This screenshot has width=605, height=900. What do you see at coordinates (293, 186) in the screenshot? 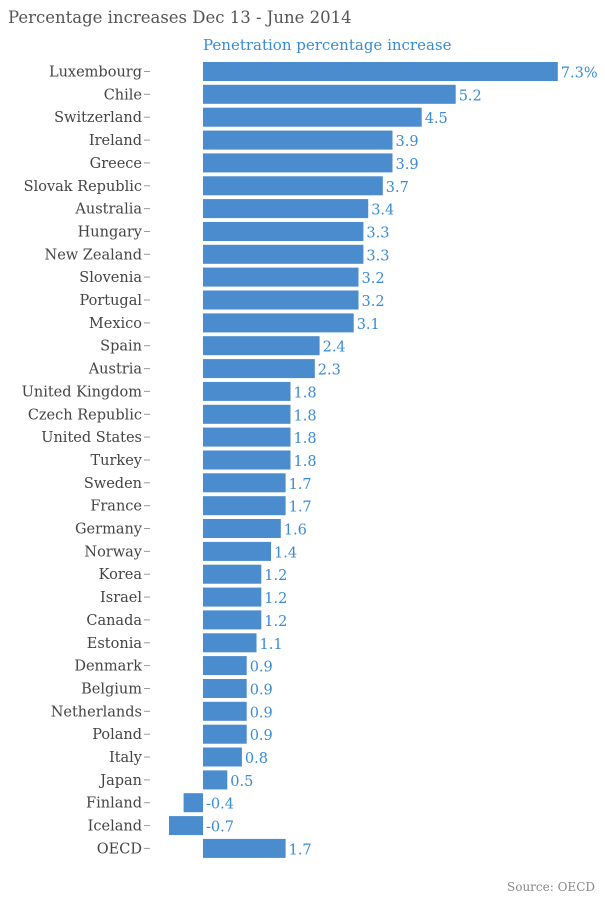
I see `bar-slovak-republic` at bounding box center [293, 186].